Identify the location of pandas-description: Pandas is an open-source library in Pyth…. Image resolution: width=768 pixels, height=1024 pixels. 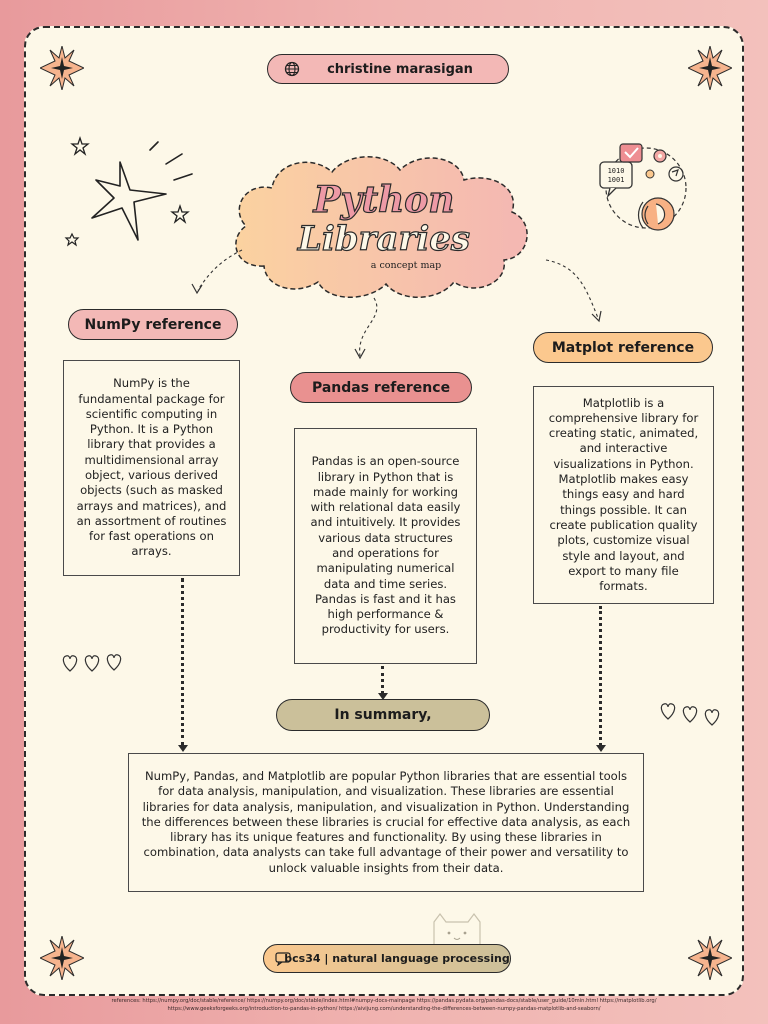
(385, 546).